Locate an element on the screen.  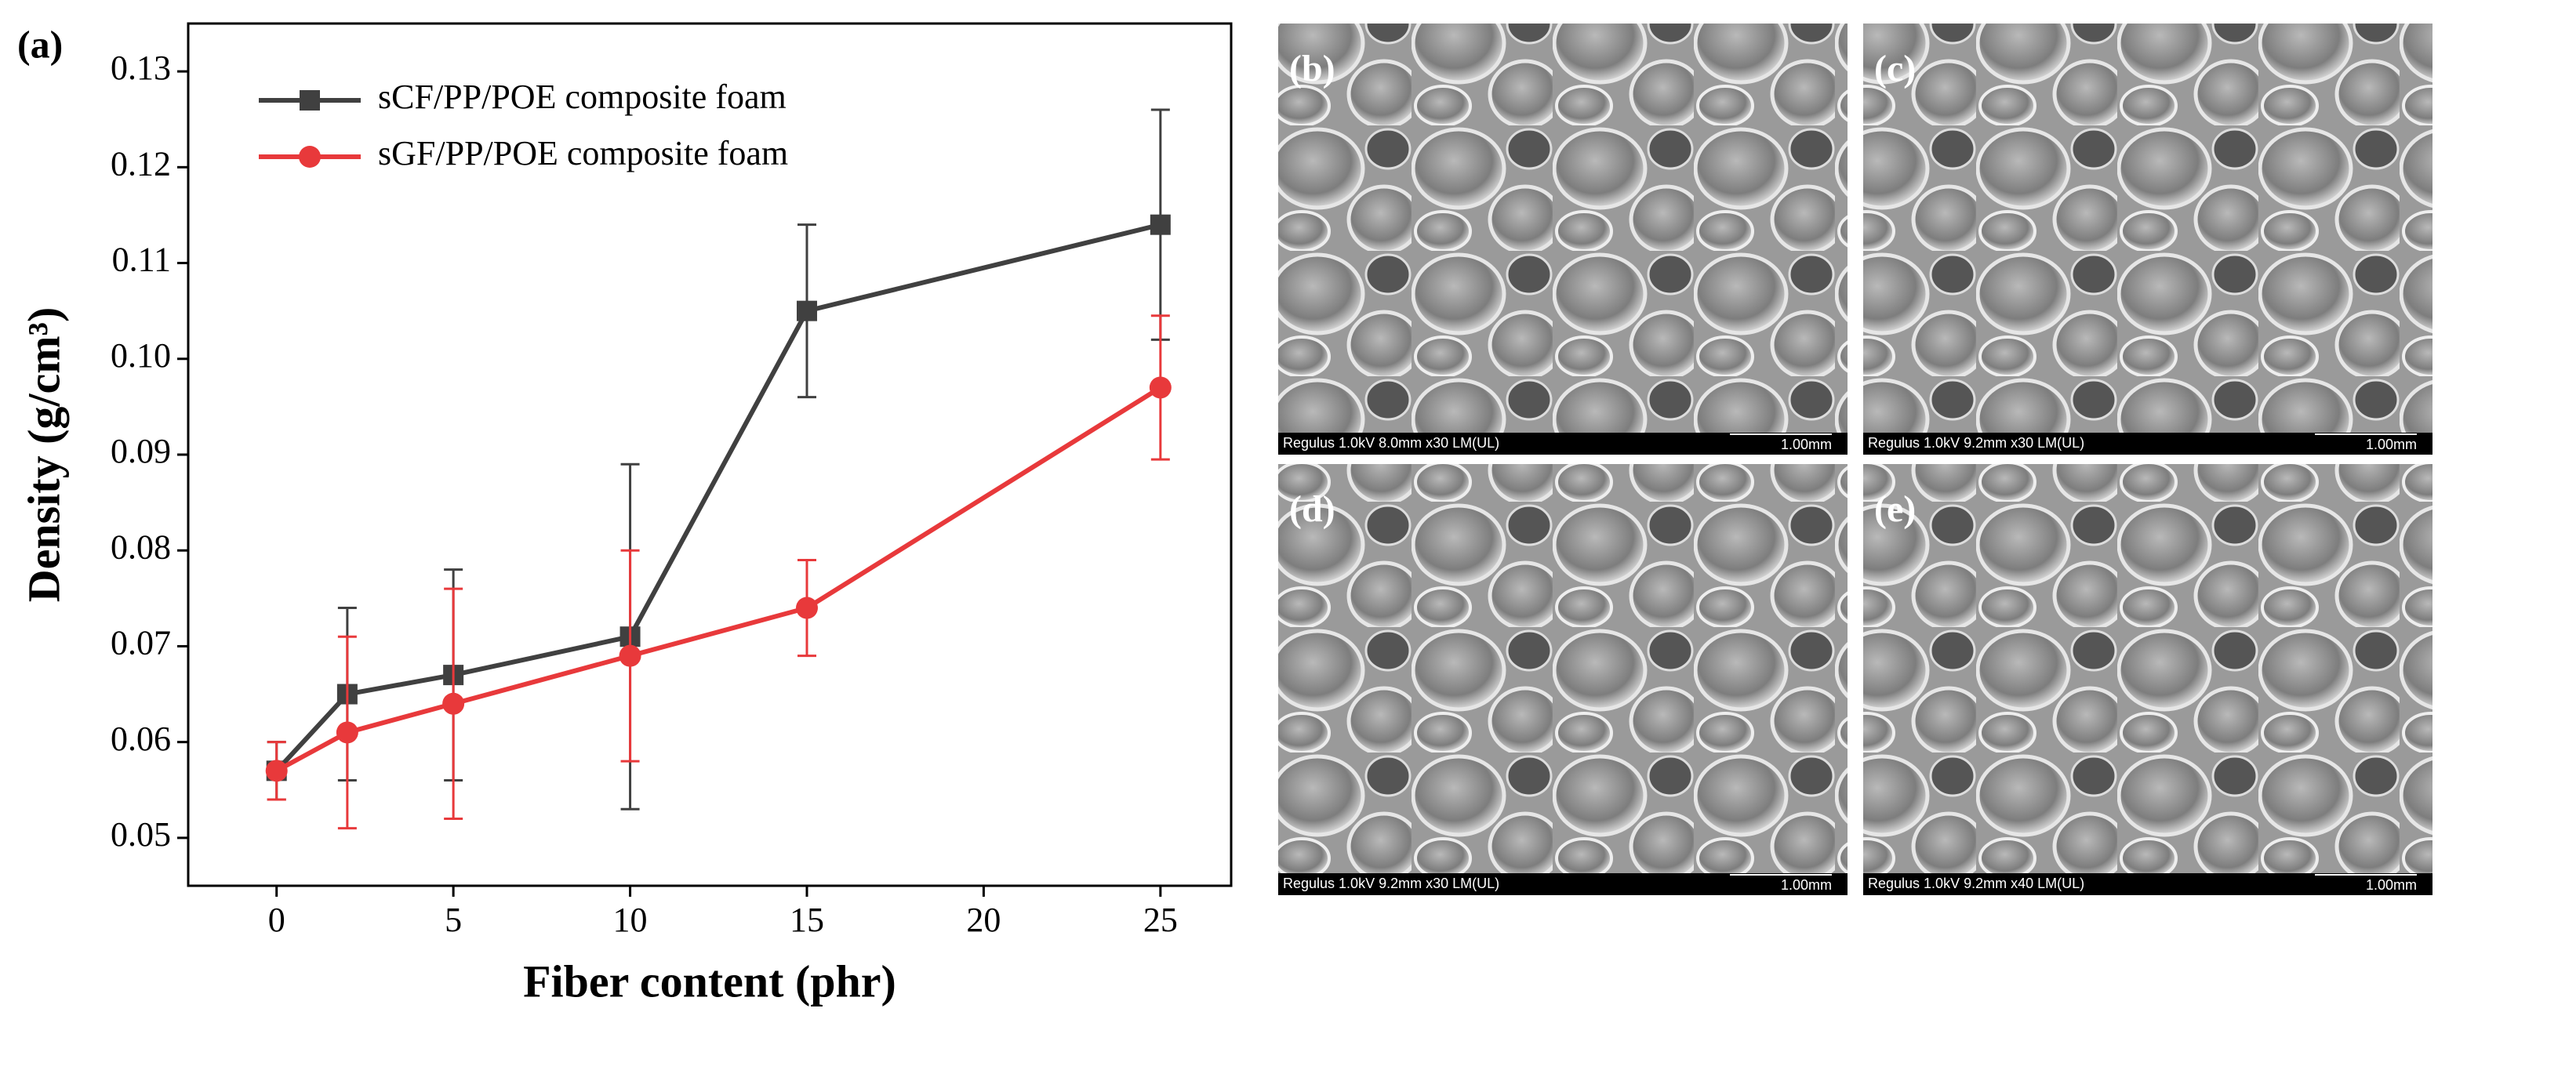
x-tick-label: 10 is located at coordinates (630, 920).